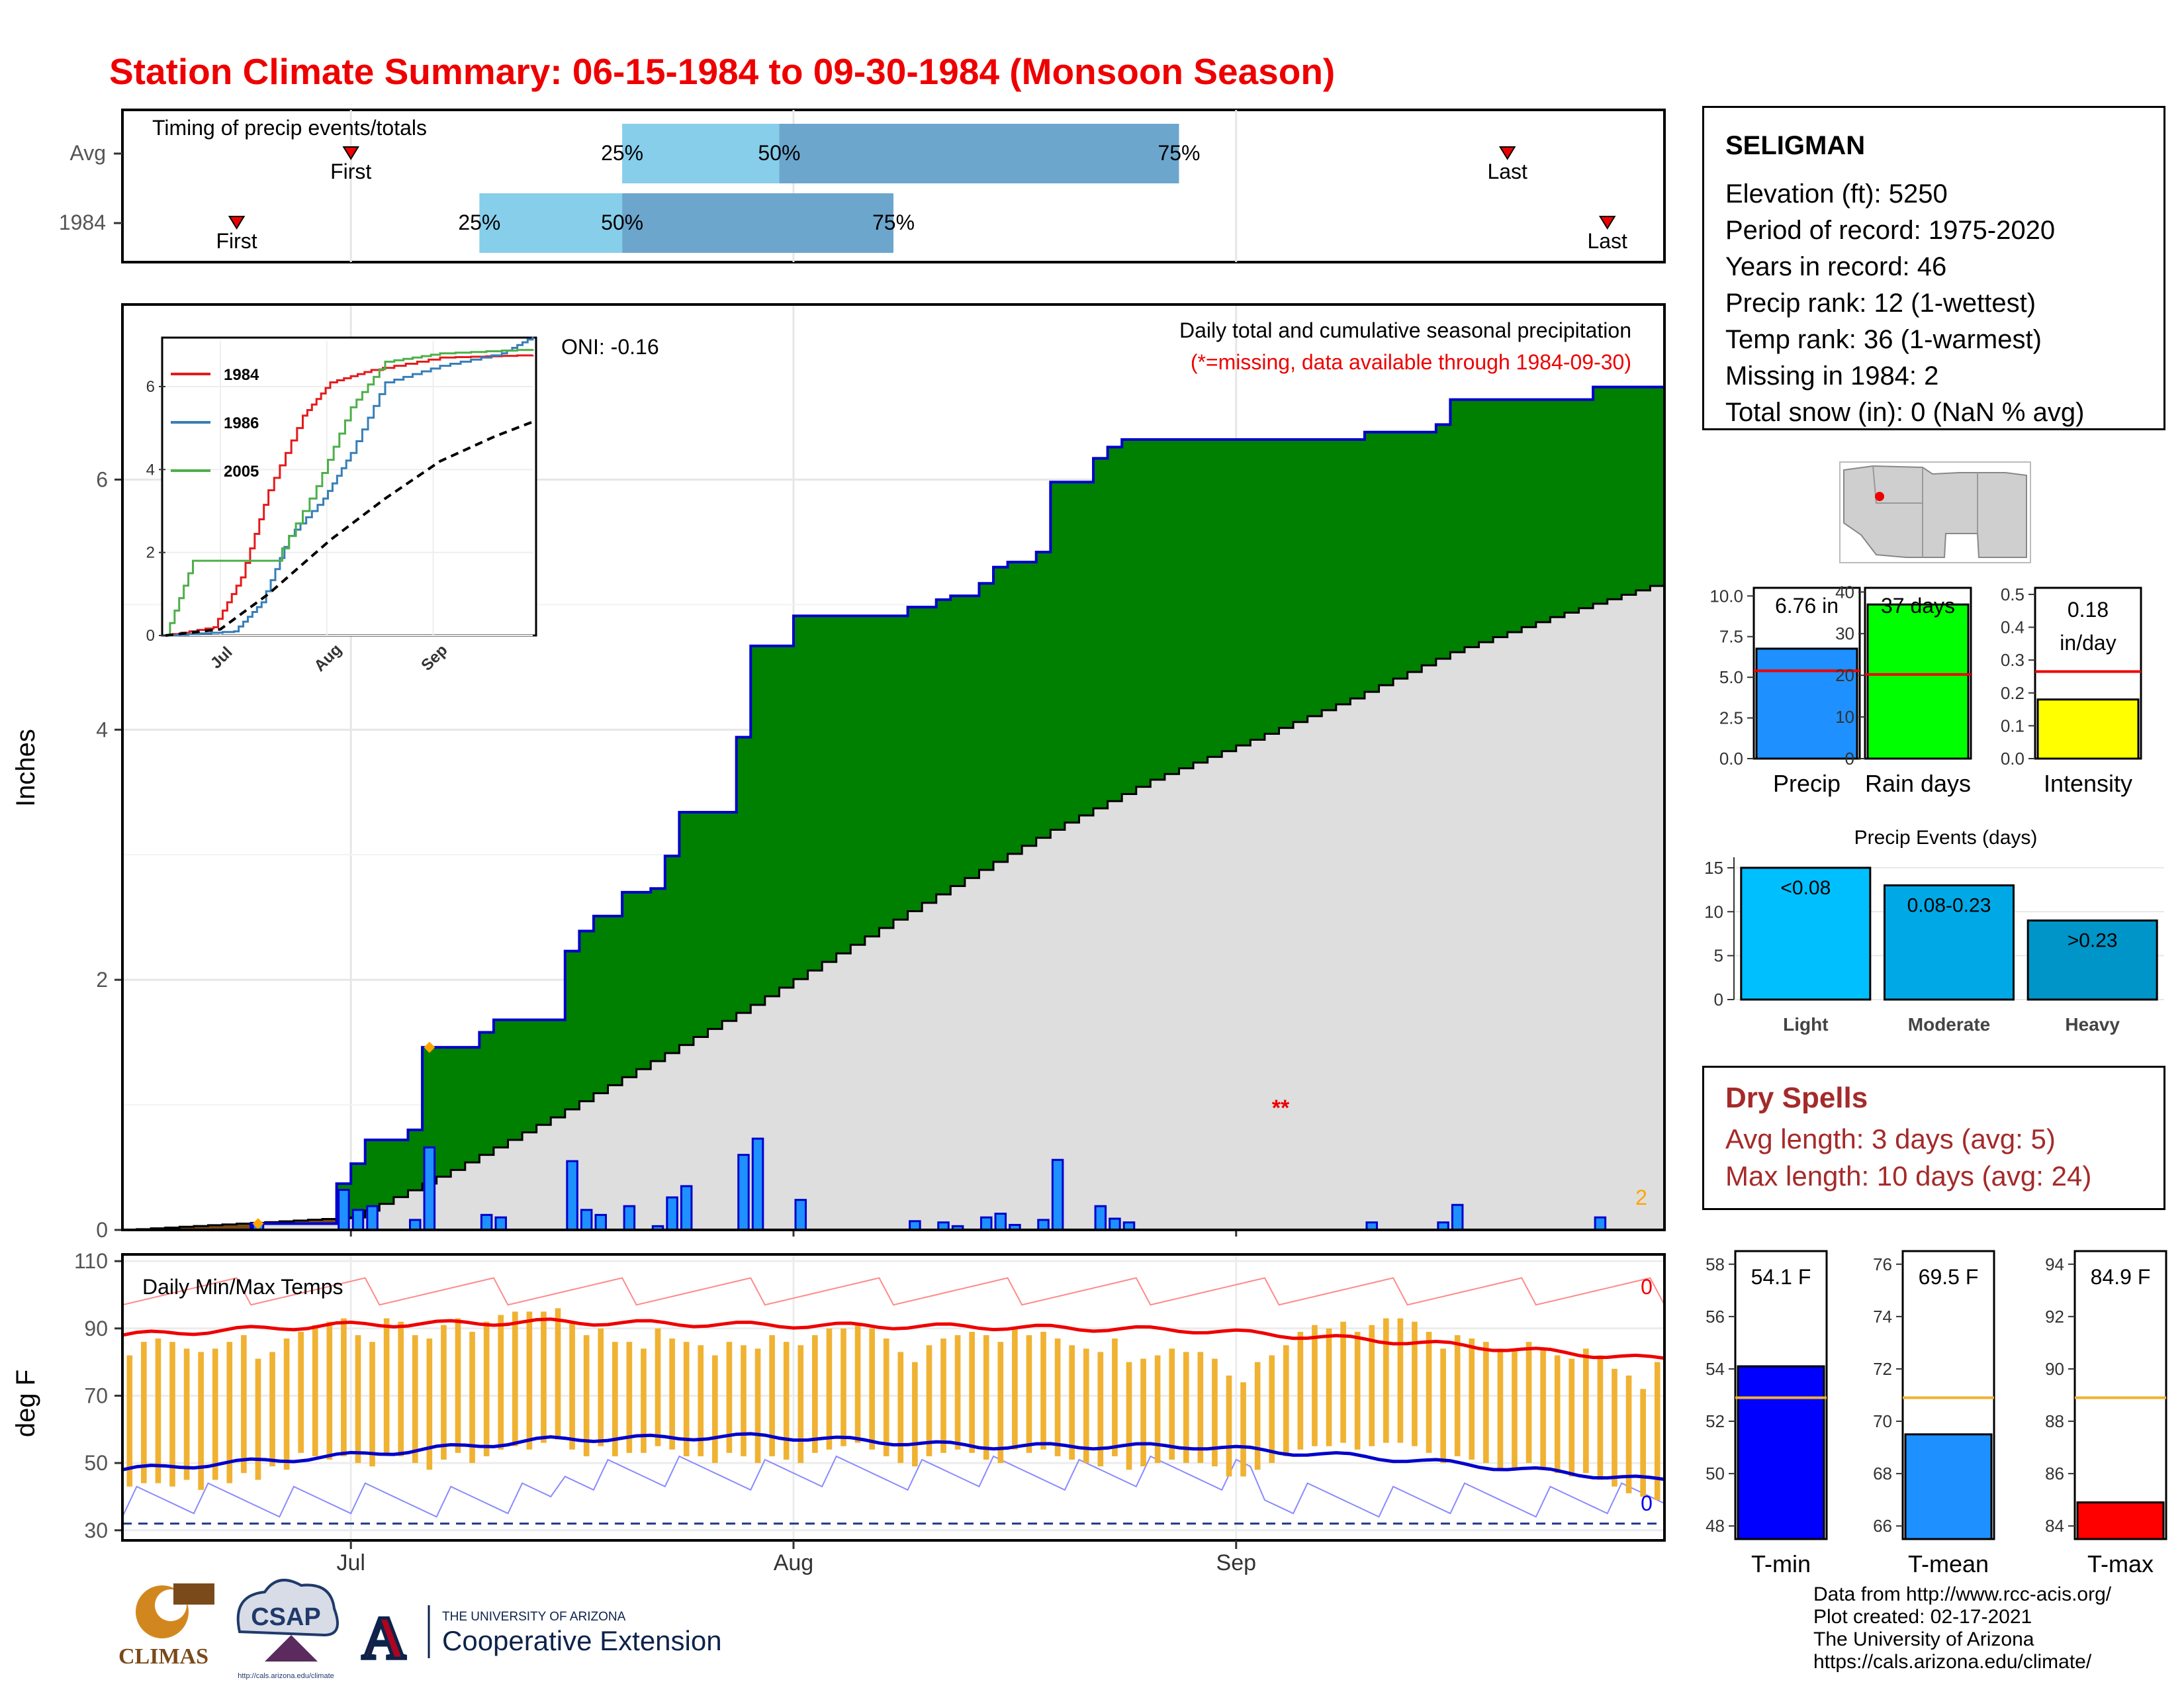  Describe the element at coordinates (2013, 725) in the screenshot. I see `mini-bar-tick-label: 0.1` at that location.